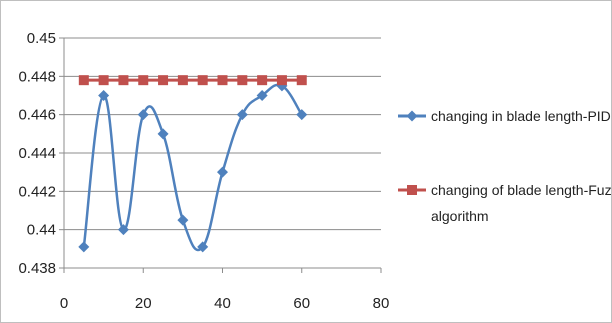 This screenshot has width=612, height=323. I want to click on y-tick-label: 0.442, so click(37, 191).